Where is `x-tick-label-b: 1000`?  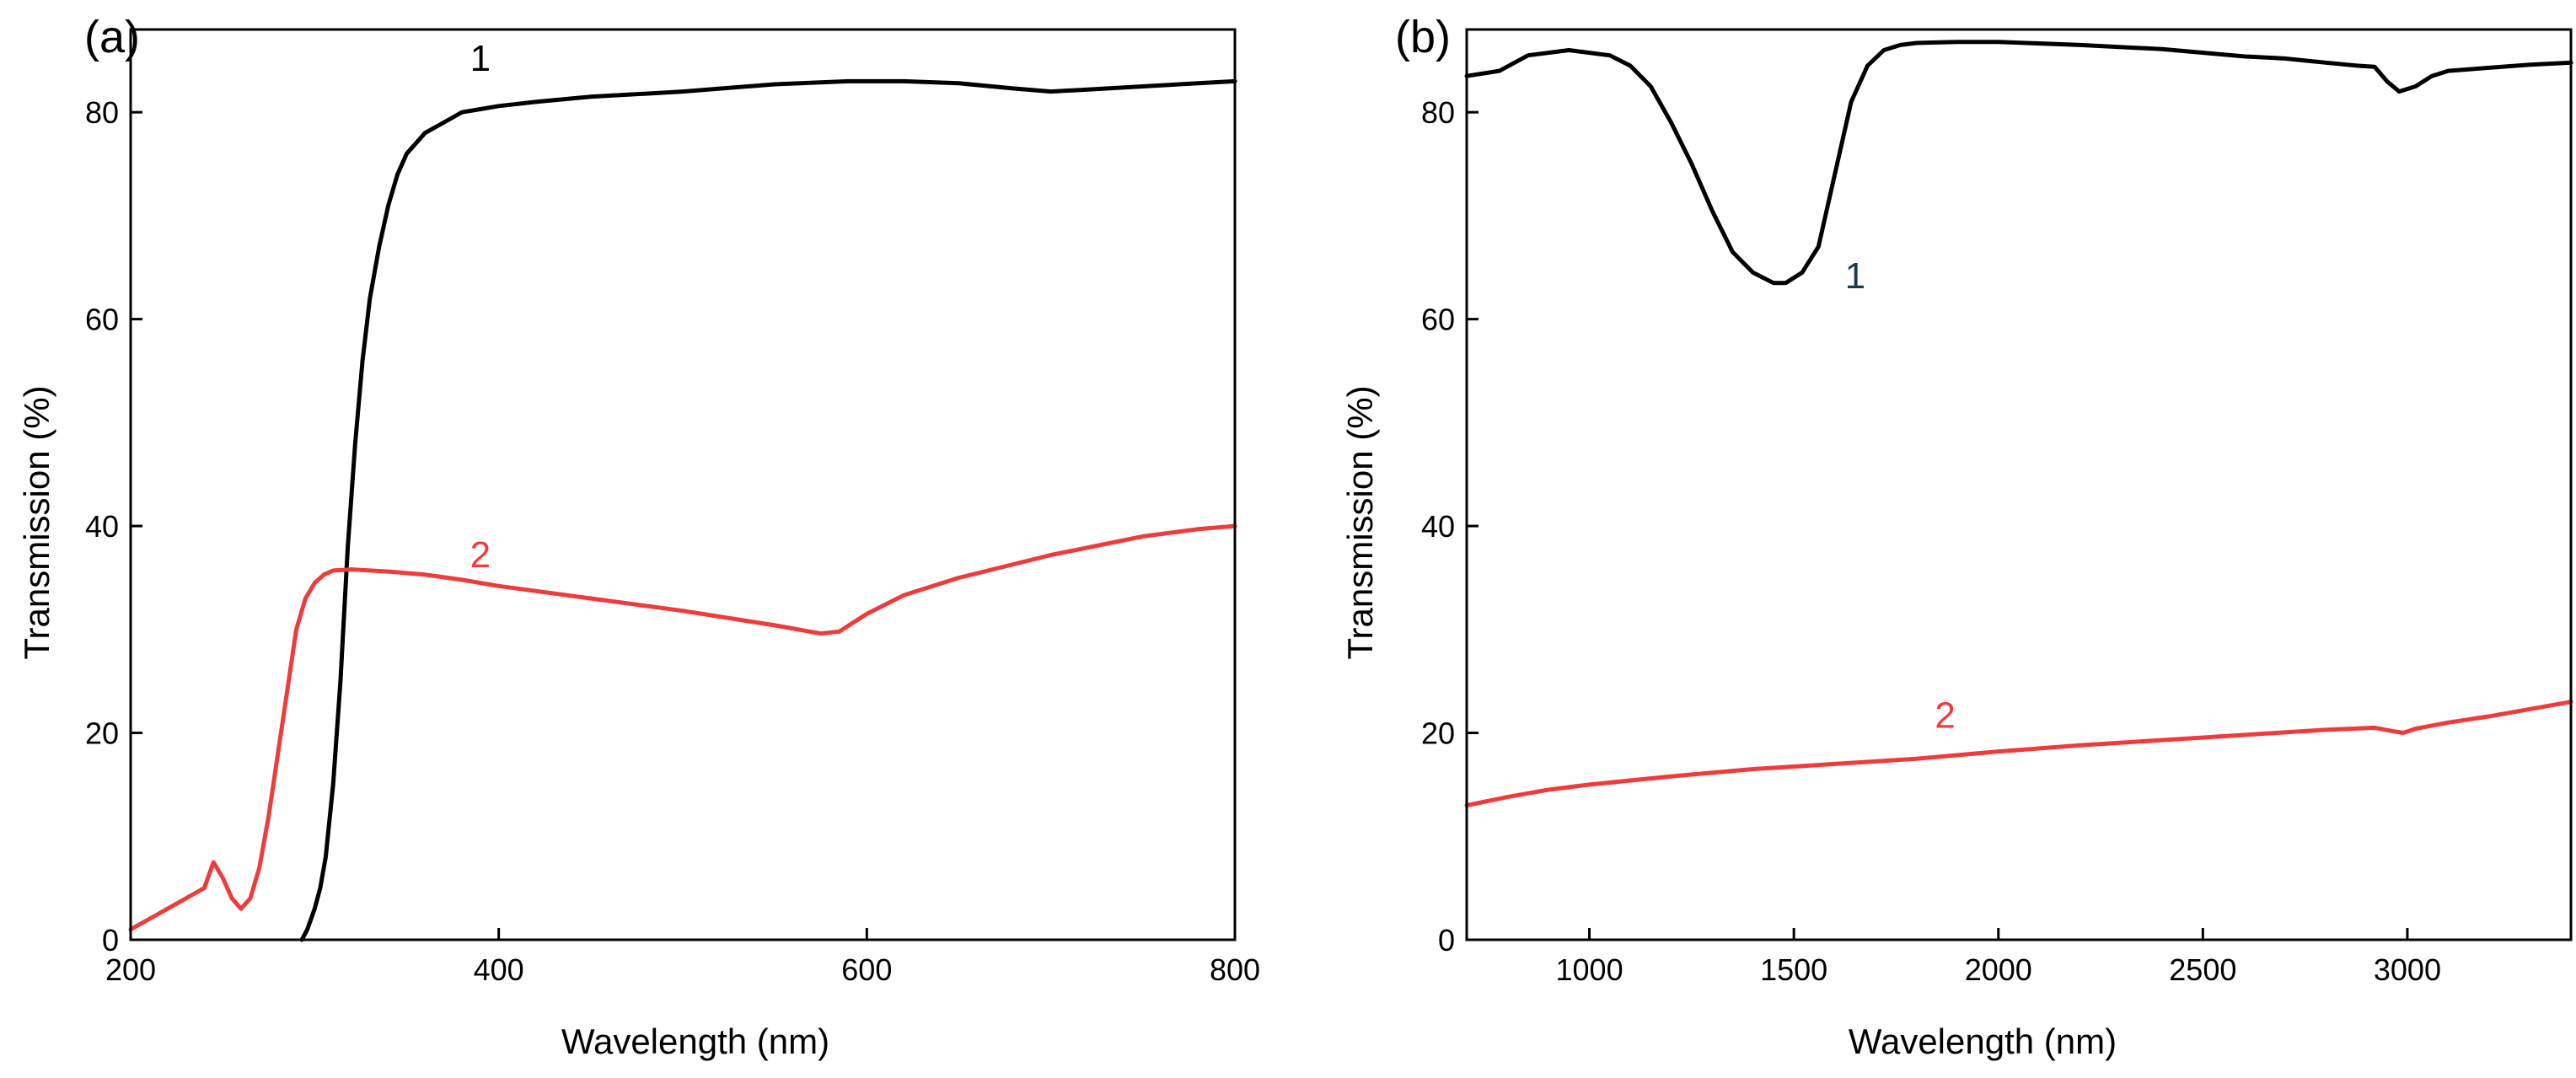 x-tick-label-b: 1000 is located at coordinates (1589, 970).